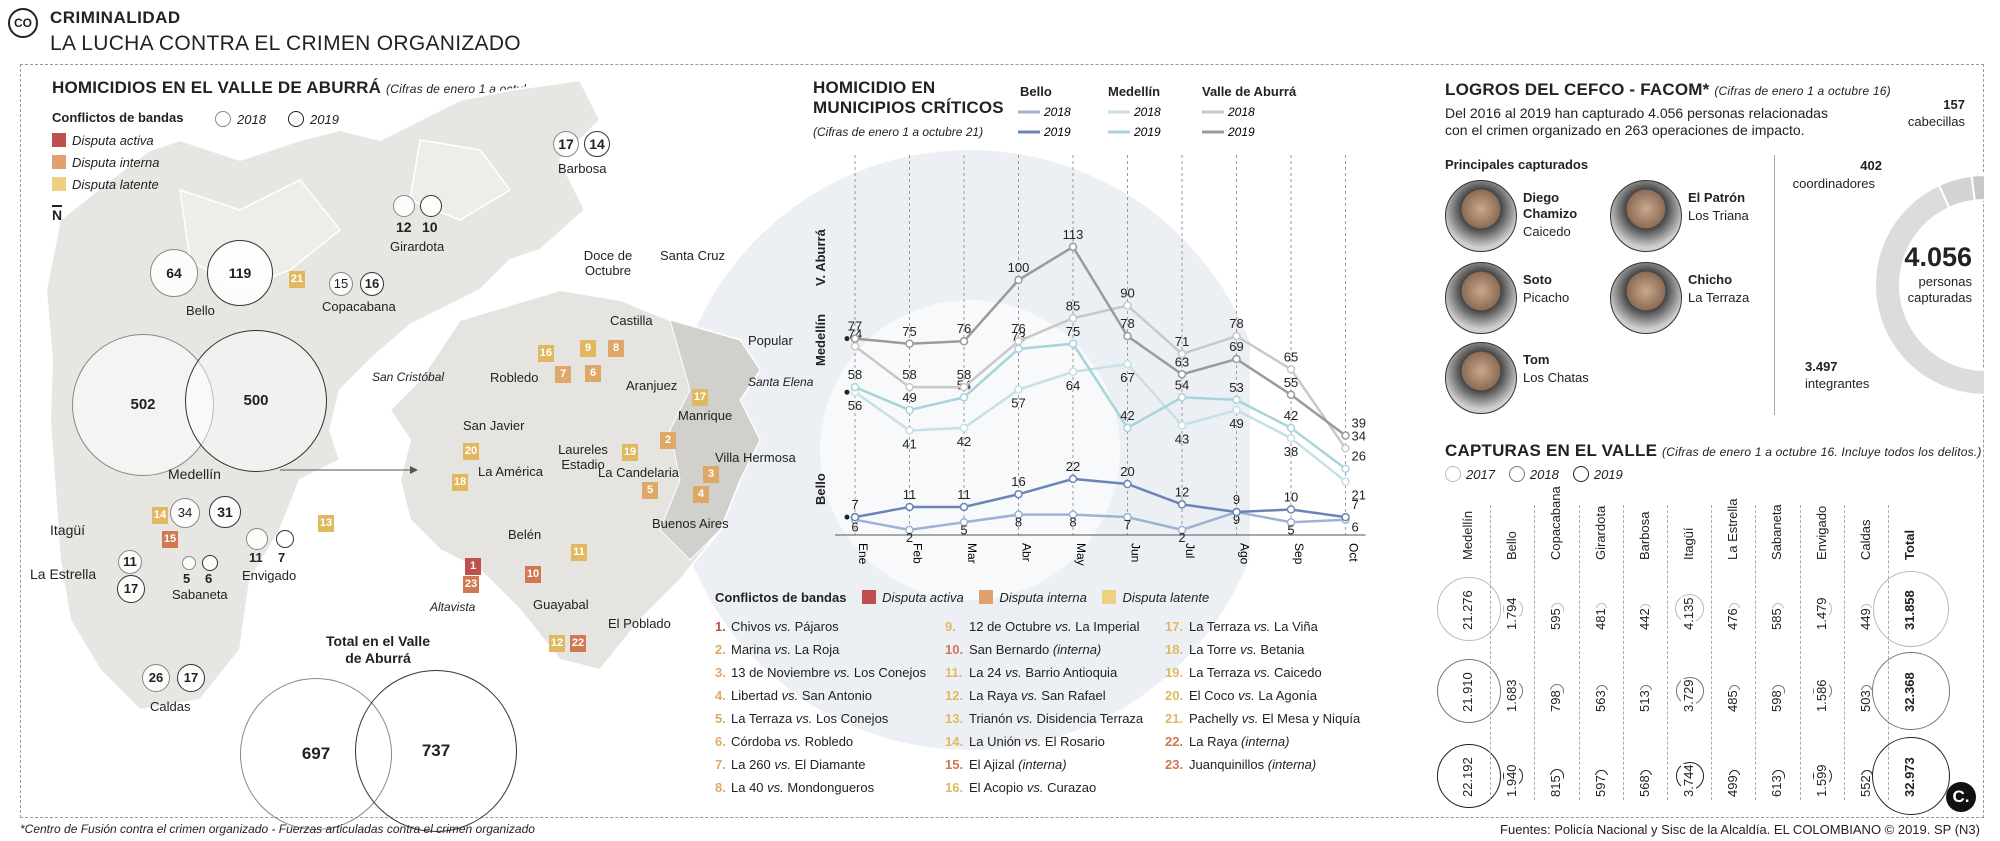 This screenshot has height=841, width=2000. I want to click on conflict-item: 12. La Raya vs. San Rafael, so click(1025, 695).